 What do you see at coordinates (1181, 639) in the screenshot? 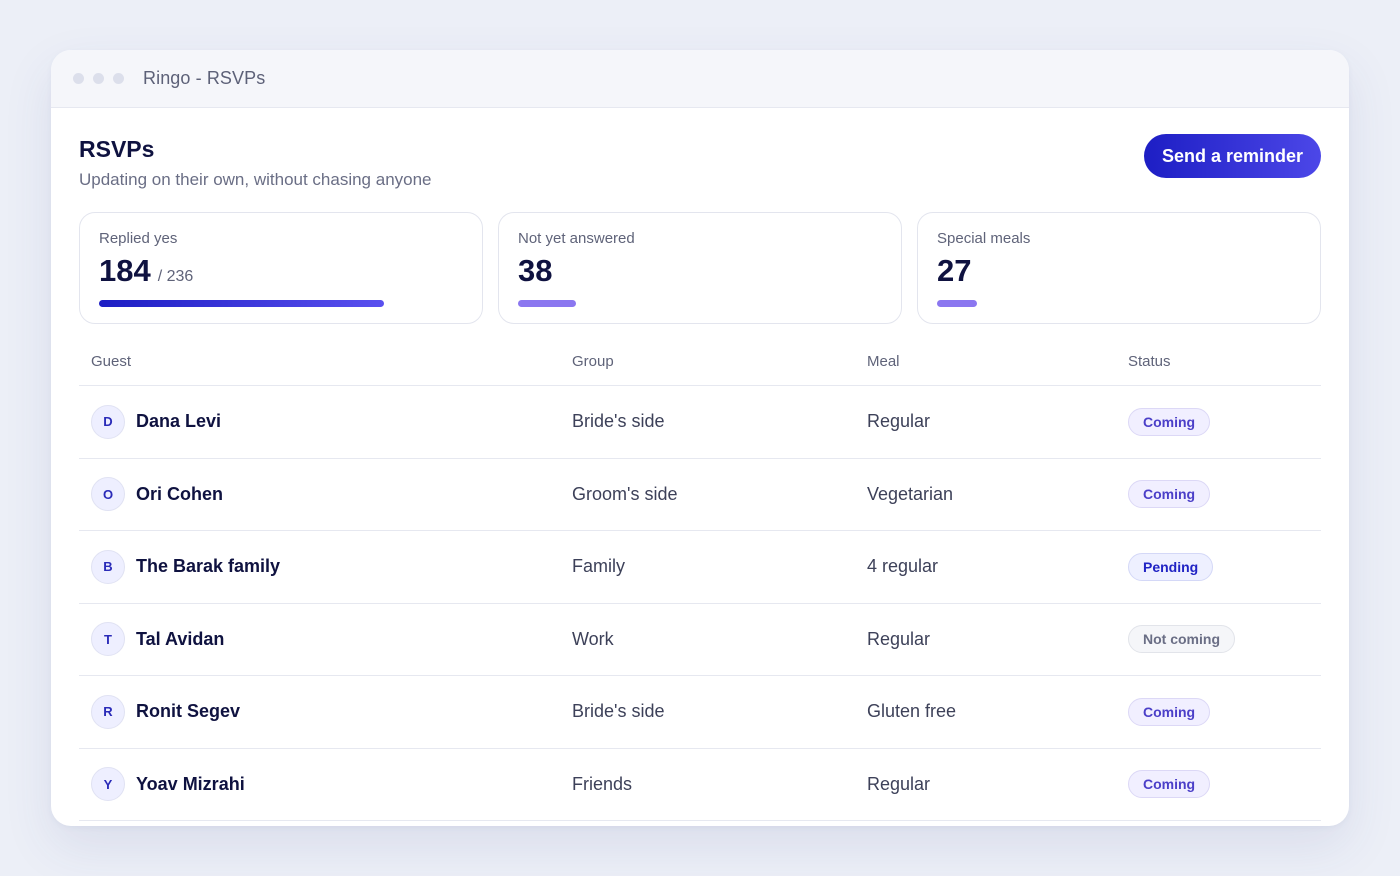
I see `status-badge: Not coming` at bounding box center [1181, 639].